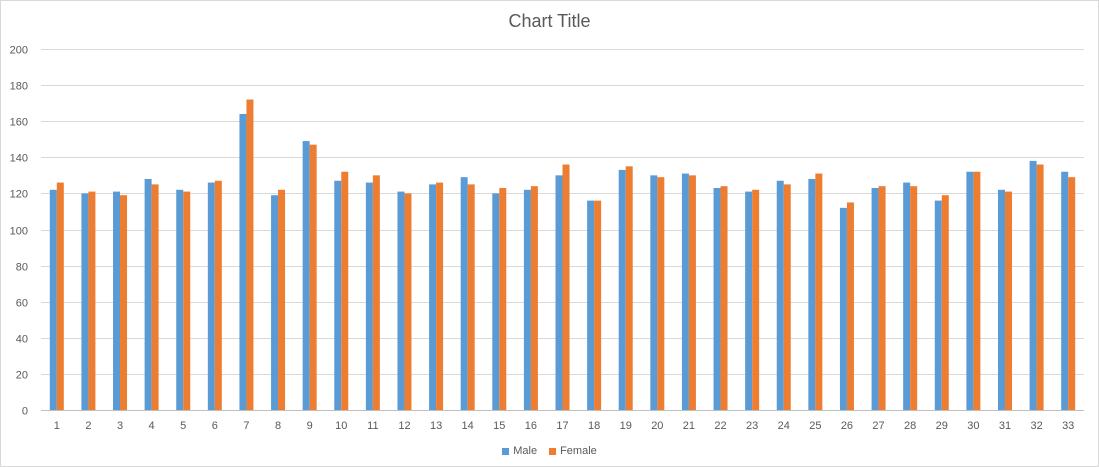 The image size is (1099, 467). What do you see at coordinates (183, 426) in the screenshot?
I see `x-tick-label: 5` at bounding box center [183, 426].